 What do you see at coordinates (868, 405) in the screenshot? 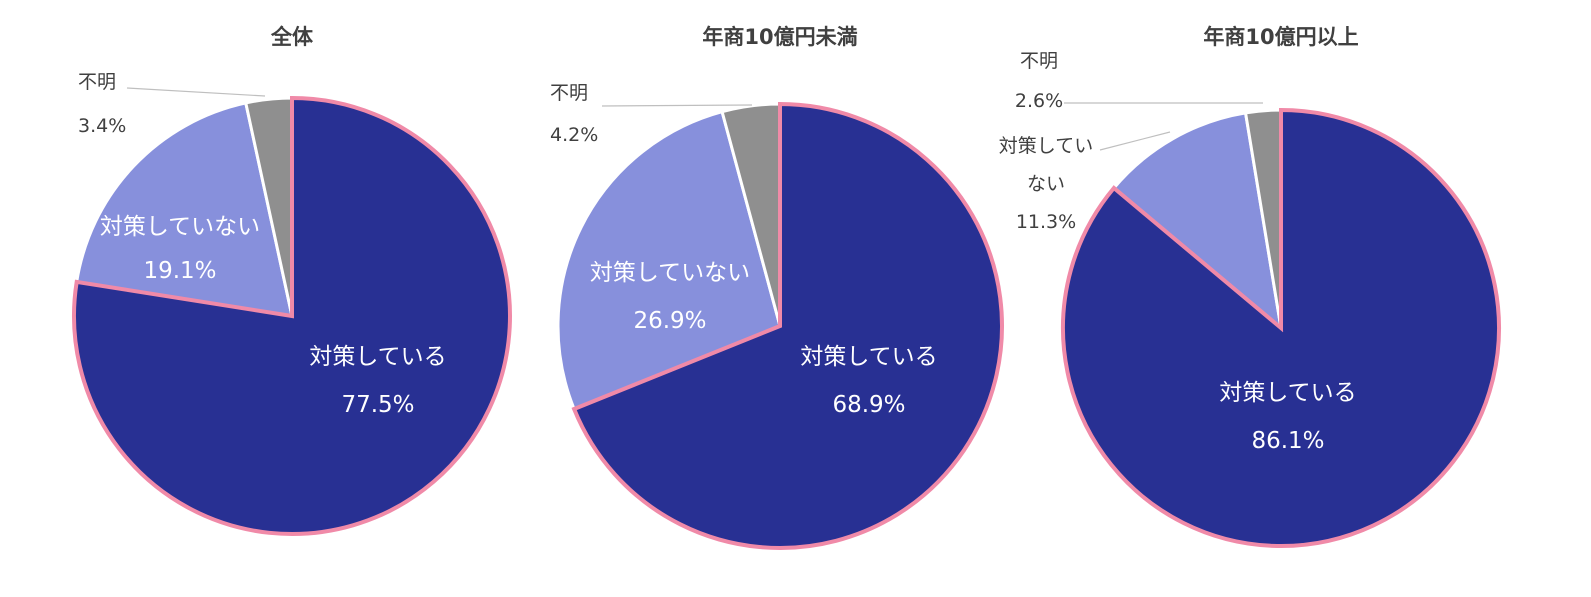
I see `slice-label-value: 68.9%` at bounding box center [868, 405].